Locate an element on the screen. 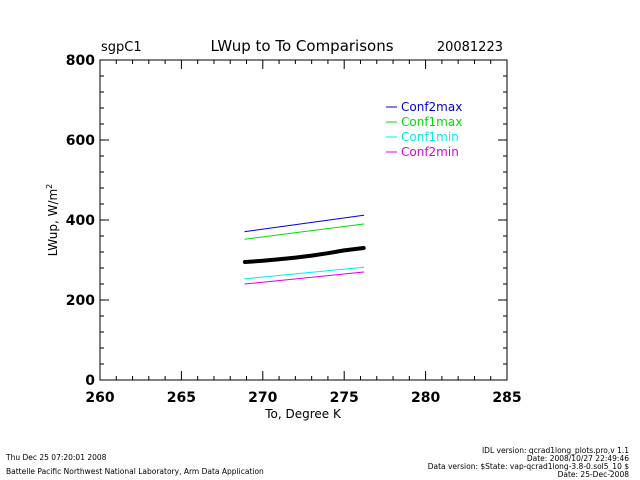 The image size is (640, 480). series-line-conf1max is located at coordinates (304, 231).